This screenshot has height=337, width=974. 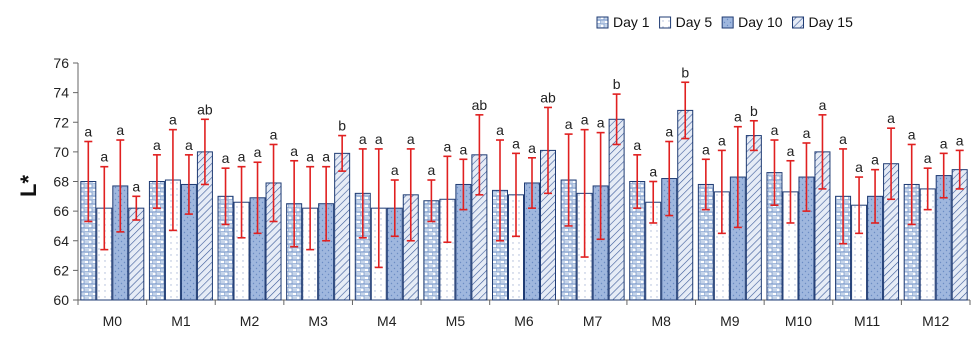 What do you see at coordinates (798, 321) in the screenshot?
I see `x-tick-label: M10` at bounding box center [798, 321].